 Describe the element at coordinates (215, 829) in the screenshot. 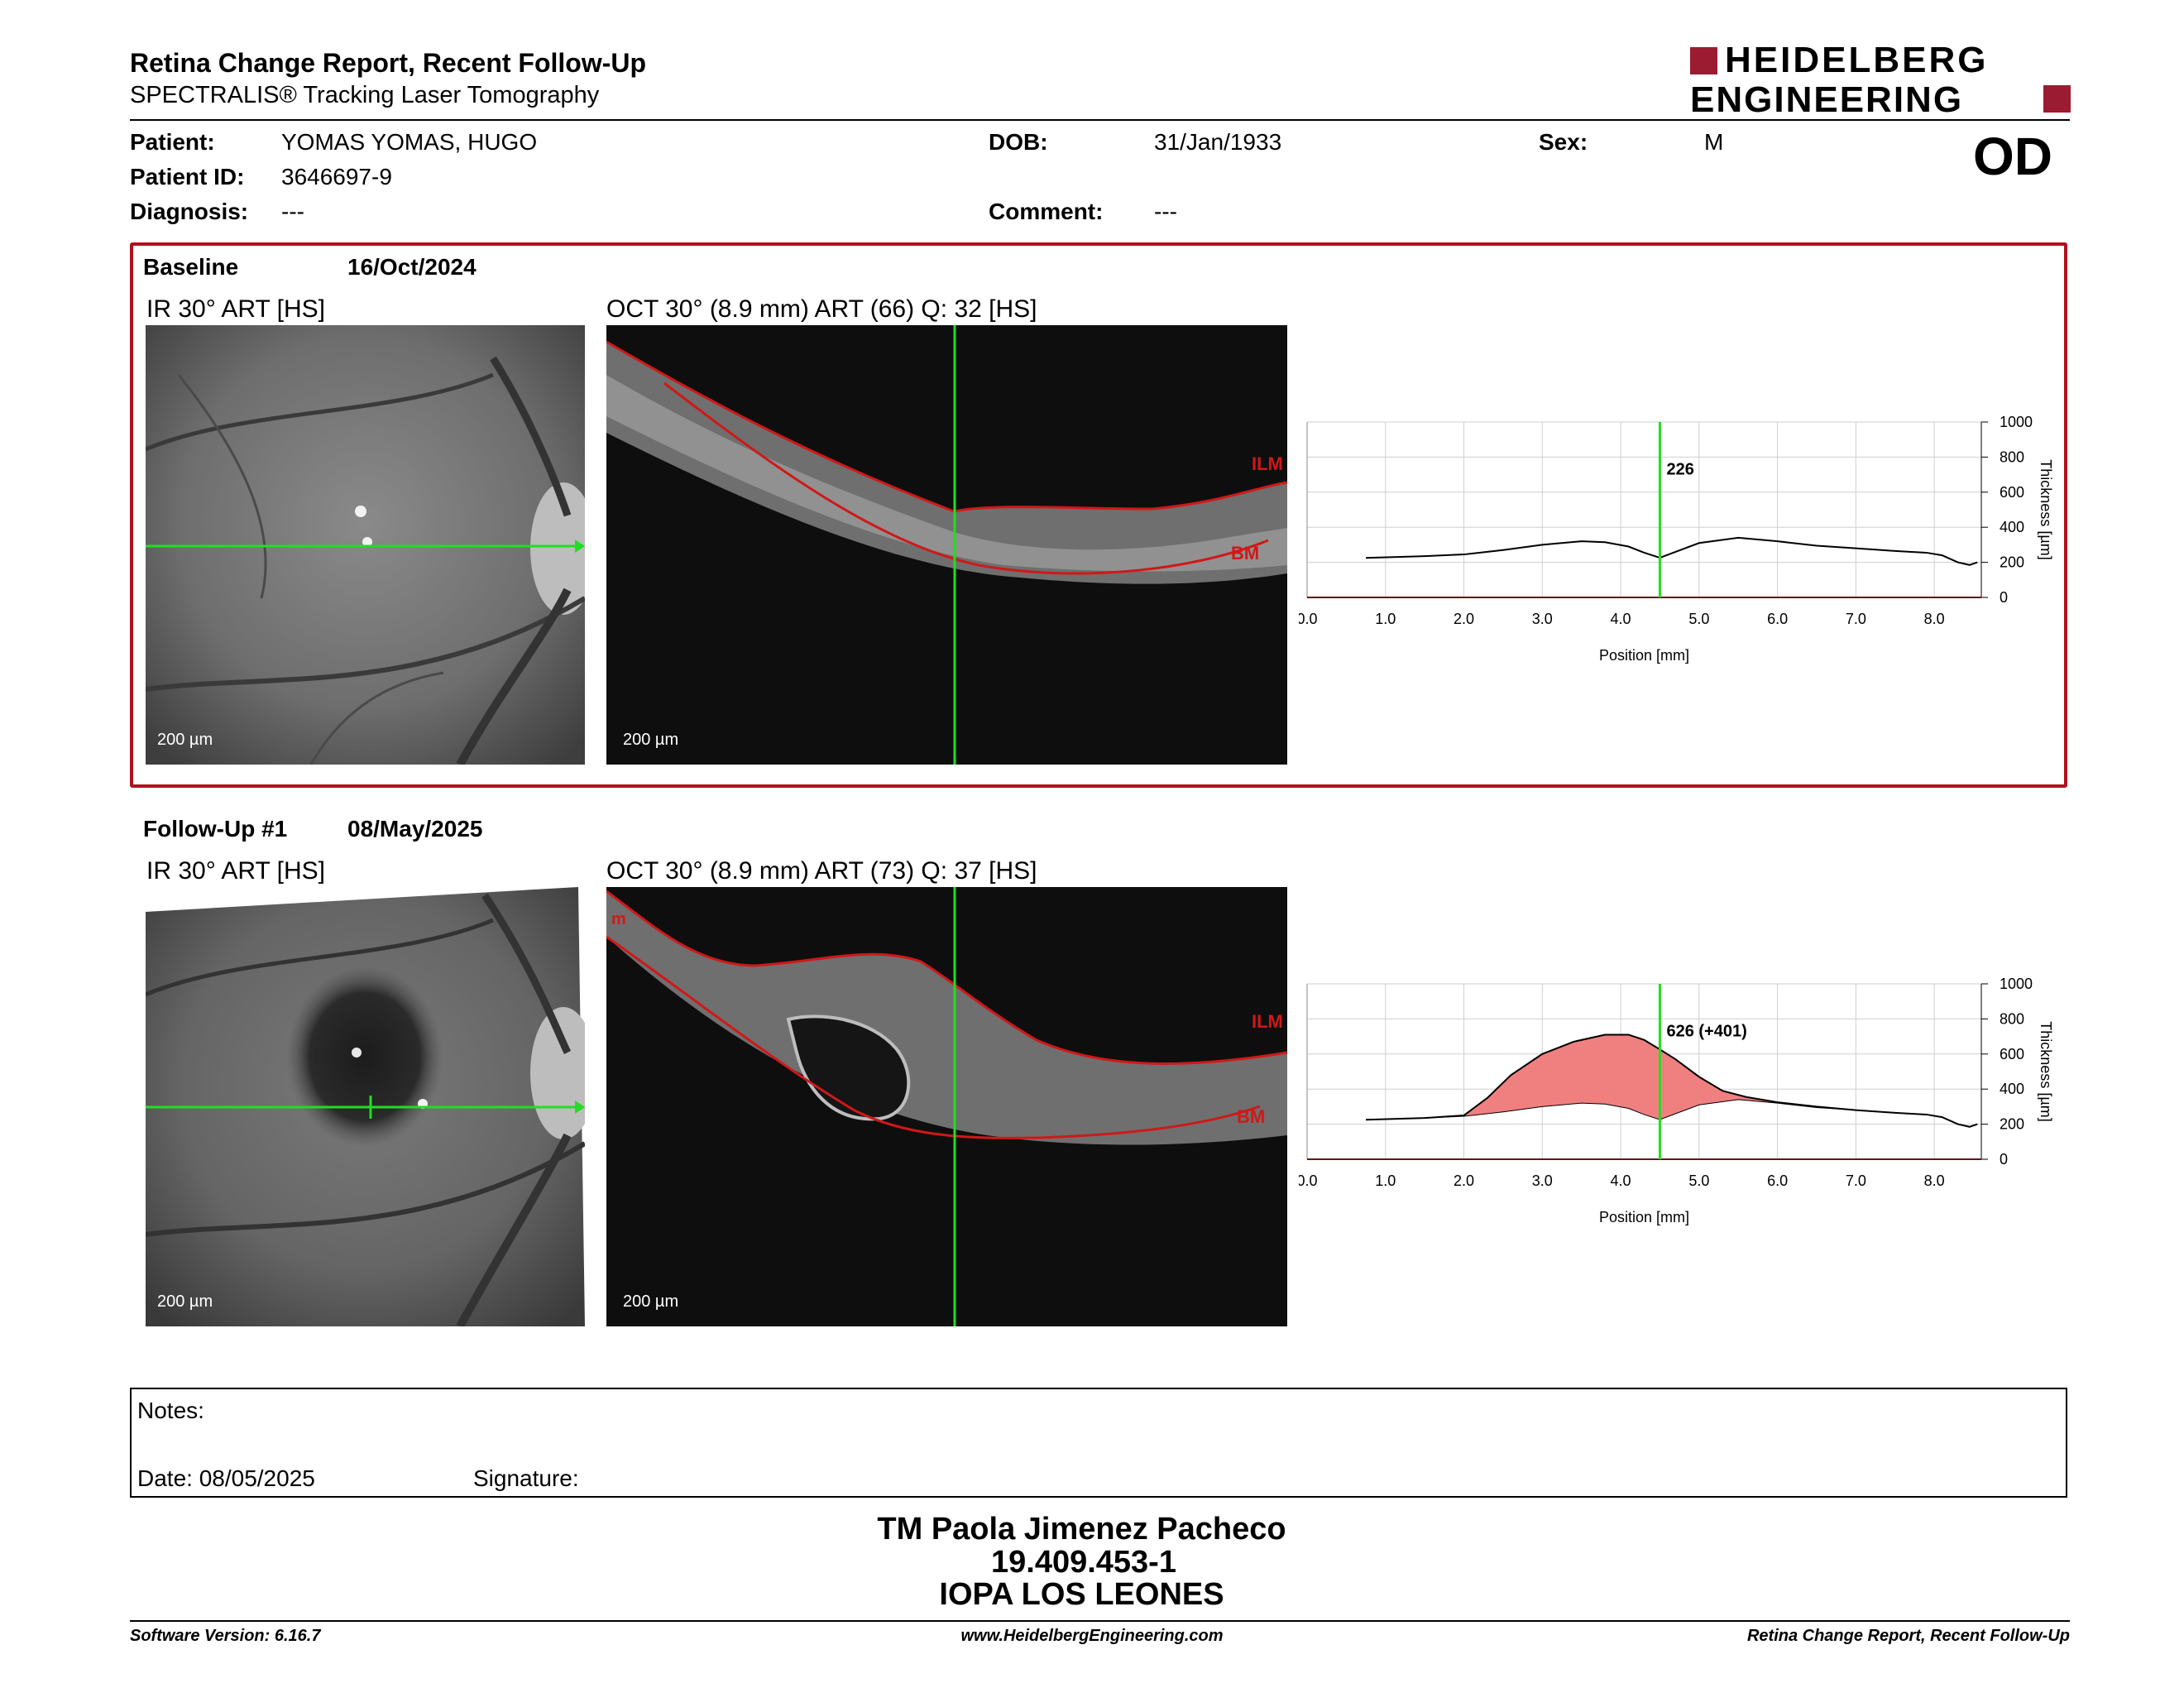

I see `followup-label: Follow-Up #1` at that location.